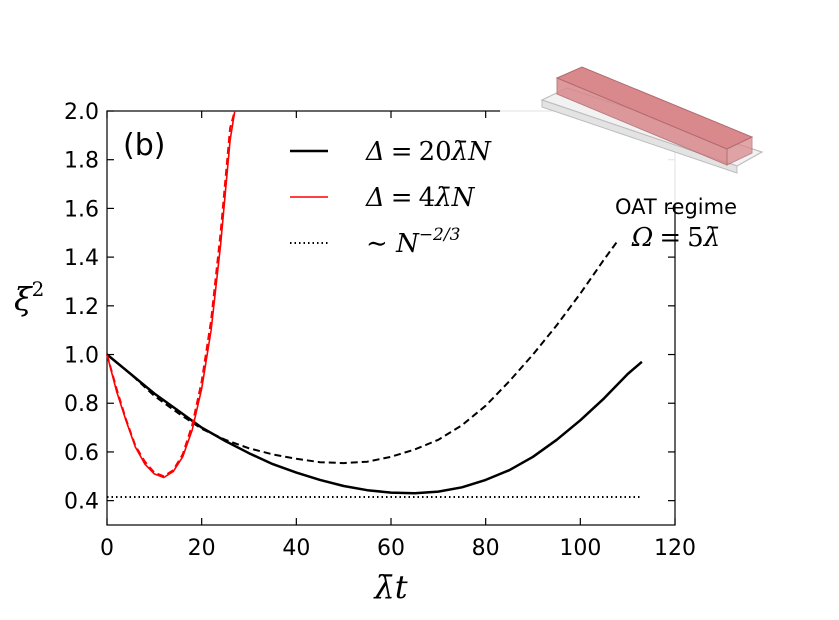 This screenshot has width=839, height=620. Describe the element at coordinates (391, 548) in the screenshot. I see `x-tick-label: 60` at that location.